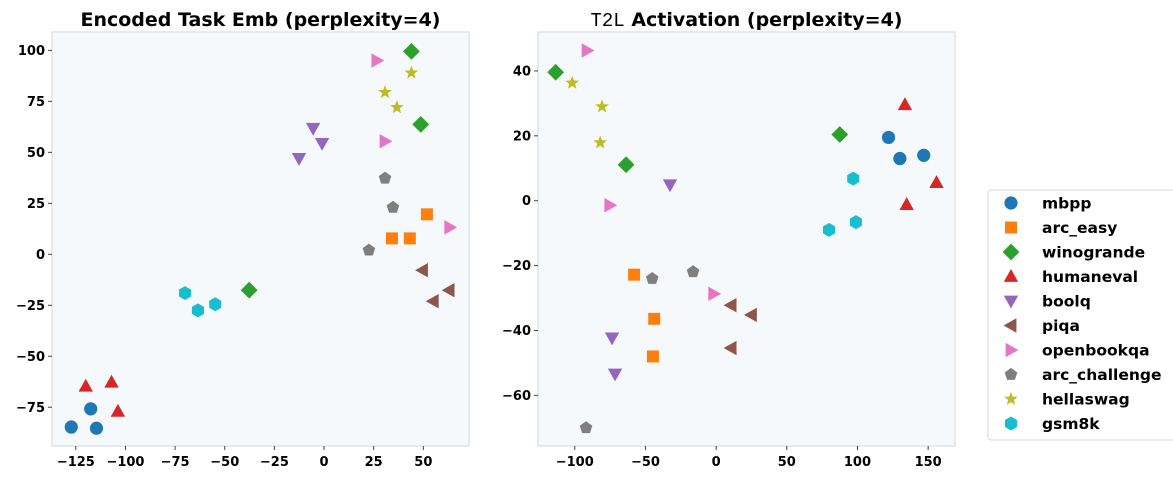  I want to click on x-tick-label: 25, so click(374, 462).